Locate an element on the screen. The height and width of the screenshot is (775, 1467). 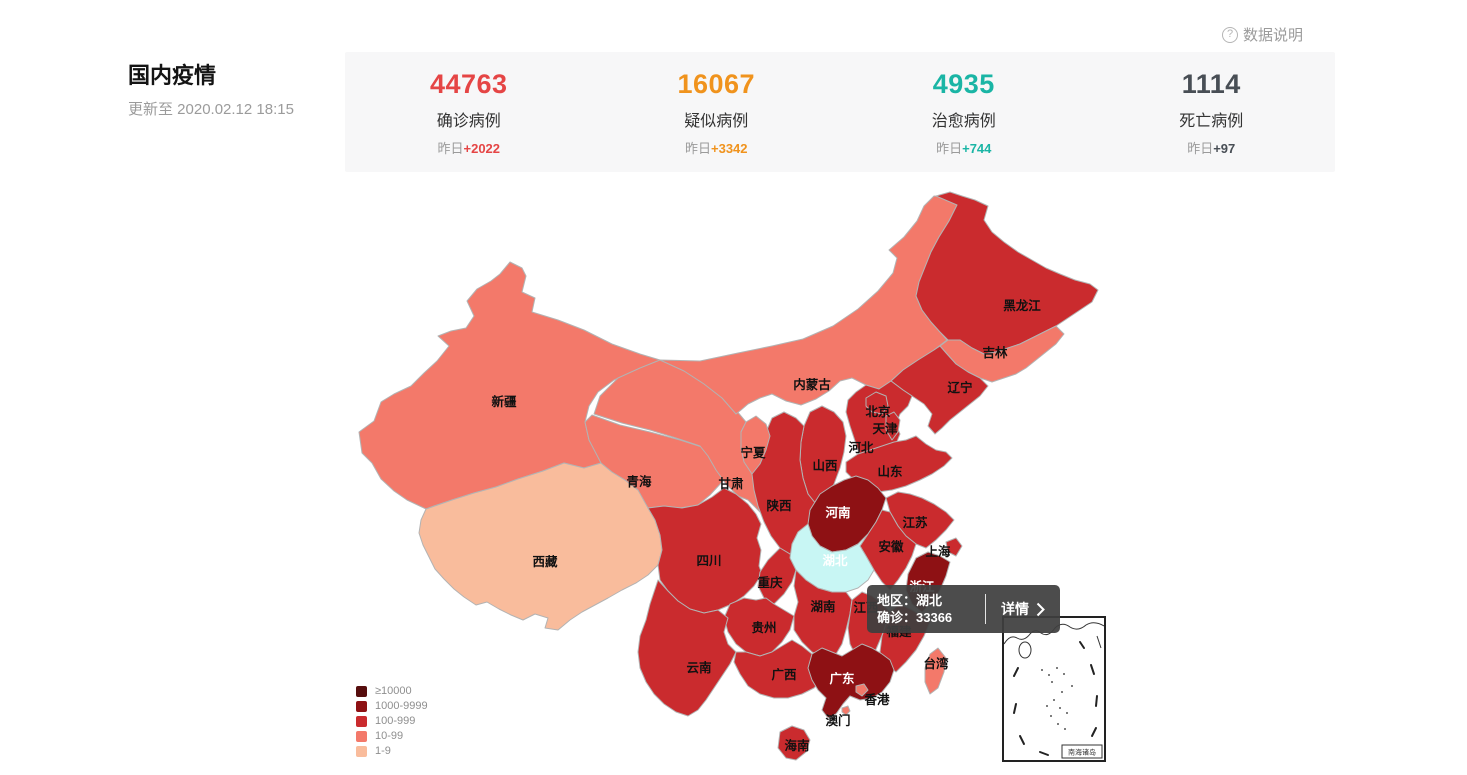
stat-label-death: 死亡病例 is located at coordinates (1211, 121).